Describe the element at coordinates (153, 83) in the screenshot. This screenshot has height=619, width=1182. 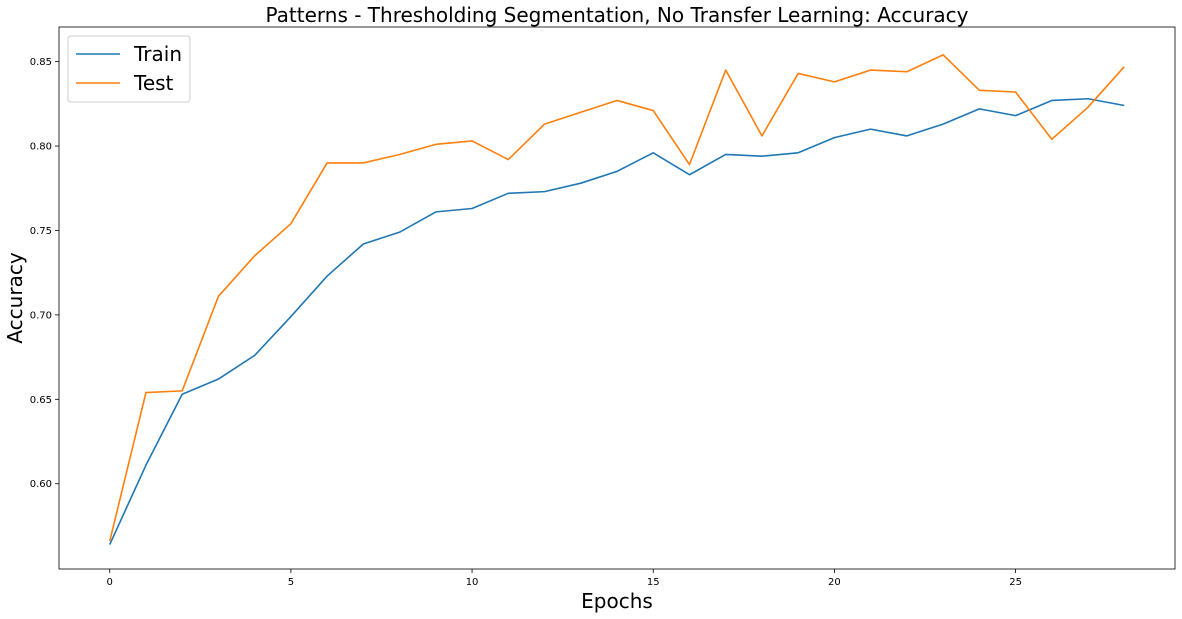
I see `legend-label-test: Test` at that location.